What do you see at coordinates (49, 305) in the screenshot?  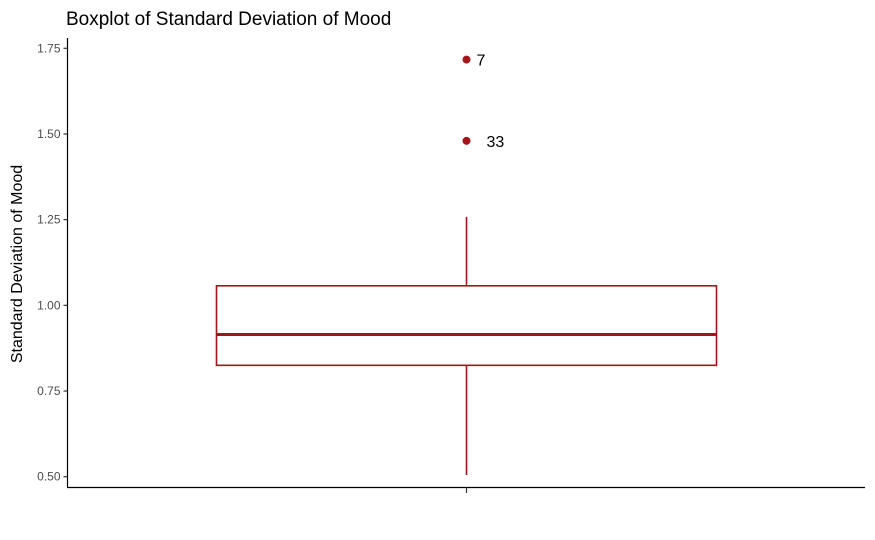 I see `y-tick-label: 1.00` at bounding box center [49, 305].